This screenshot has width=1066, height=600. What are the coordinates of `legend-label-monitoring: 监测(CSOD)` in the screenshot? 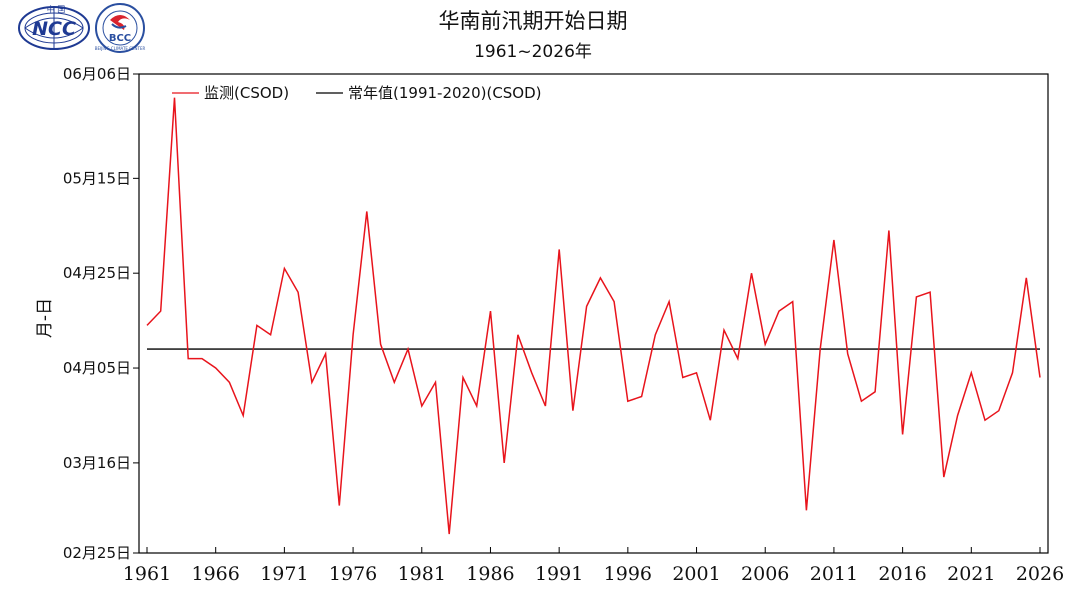 It's located at (246, 93).